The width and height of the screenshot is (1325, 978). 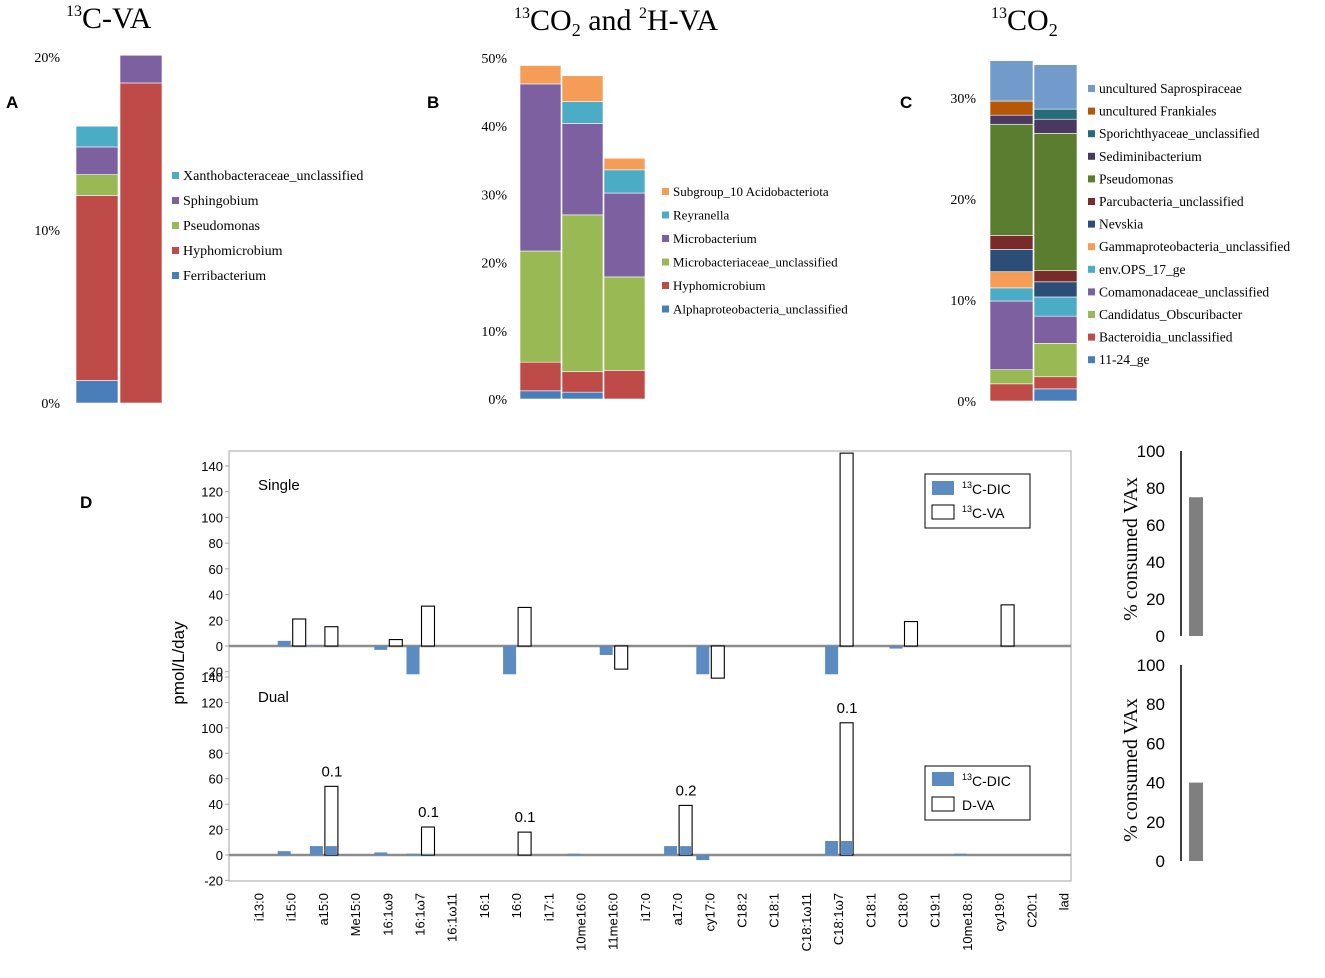 I want to click on x-label-c19-1: C19:1, so click(x=935, y=910).